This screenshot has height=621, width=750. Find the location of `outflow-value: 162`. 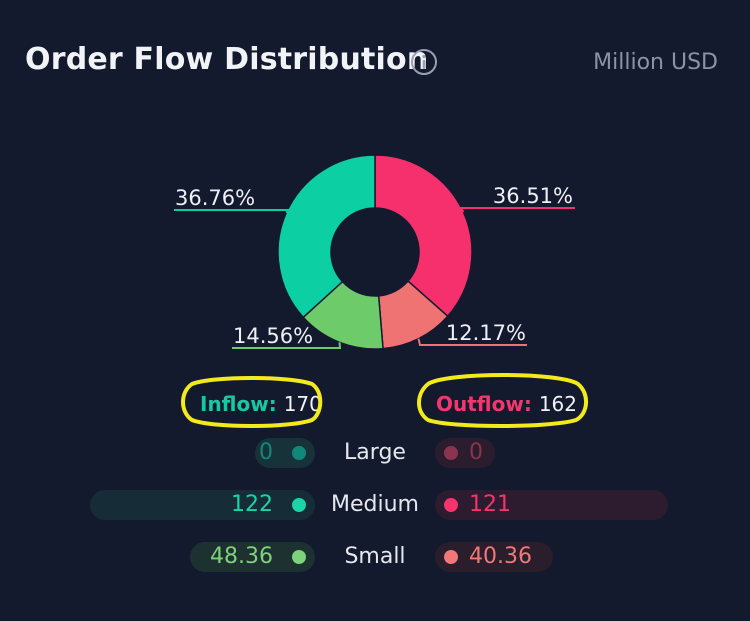

outflow-value: 162 is located at coordinates (557, 404).